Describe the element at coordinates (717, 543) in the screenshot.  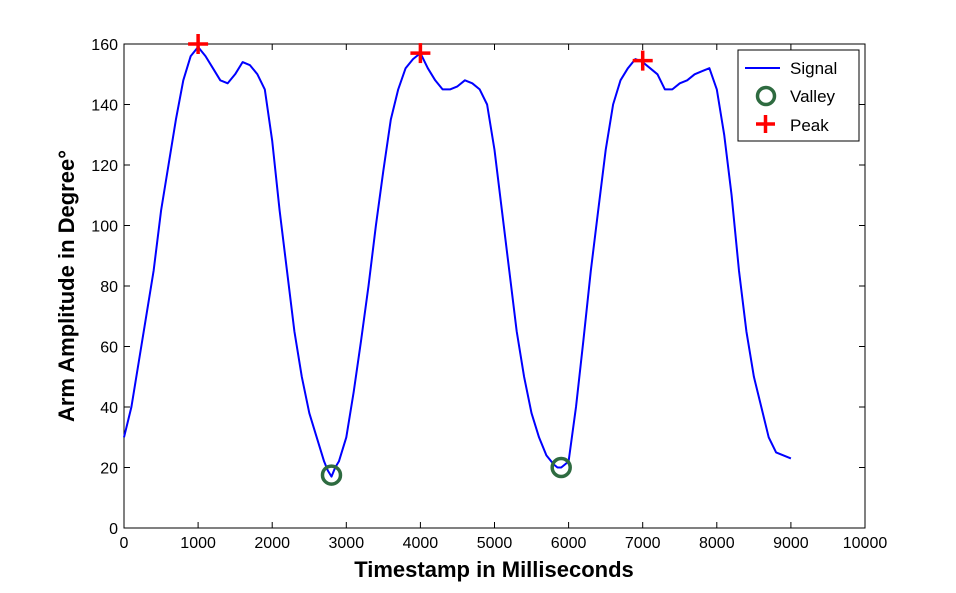
I see `x-tick-label: 8000` at that location.